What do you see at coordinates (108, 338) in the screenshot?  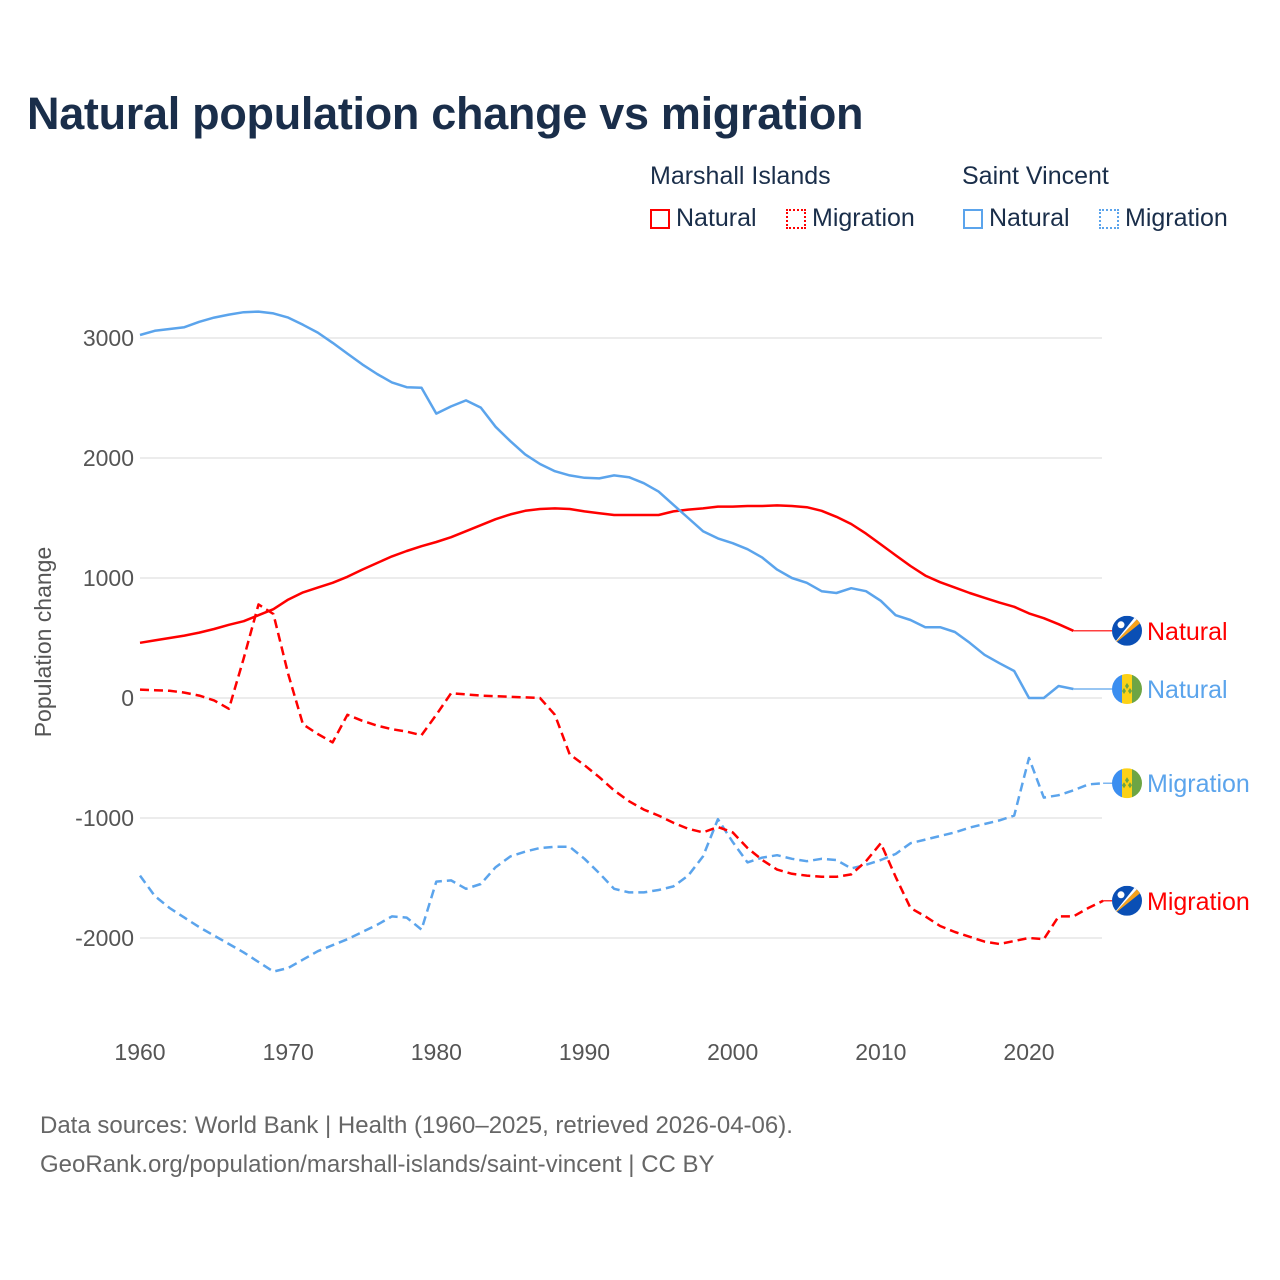 I see `y-tick-label: 3000` at bounding box center [108, 338].